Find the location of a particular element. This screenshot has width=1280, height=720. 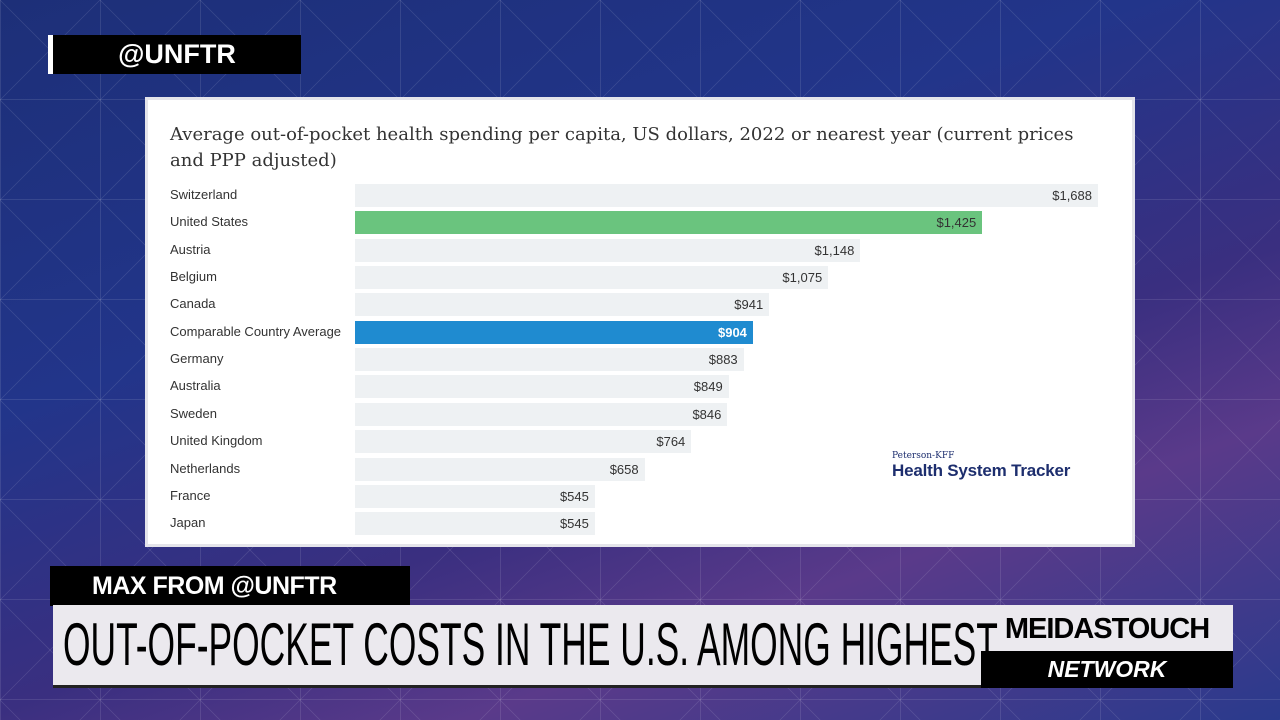

bar: $764 is located at coordinates (523, 442).